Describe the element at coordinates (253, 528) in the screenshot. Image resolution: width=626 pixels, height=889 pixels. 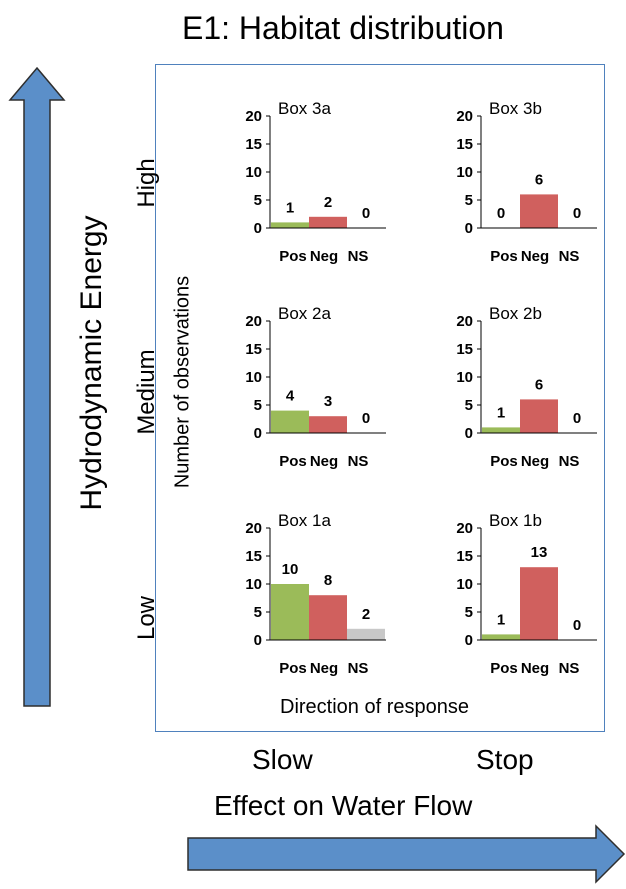
I see `panel-5-tick-label: 20` at that location.